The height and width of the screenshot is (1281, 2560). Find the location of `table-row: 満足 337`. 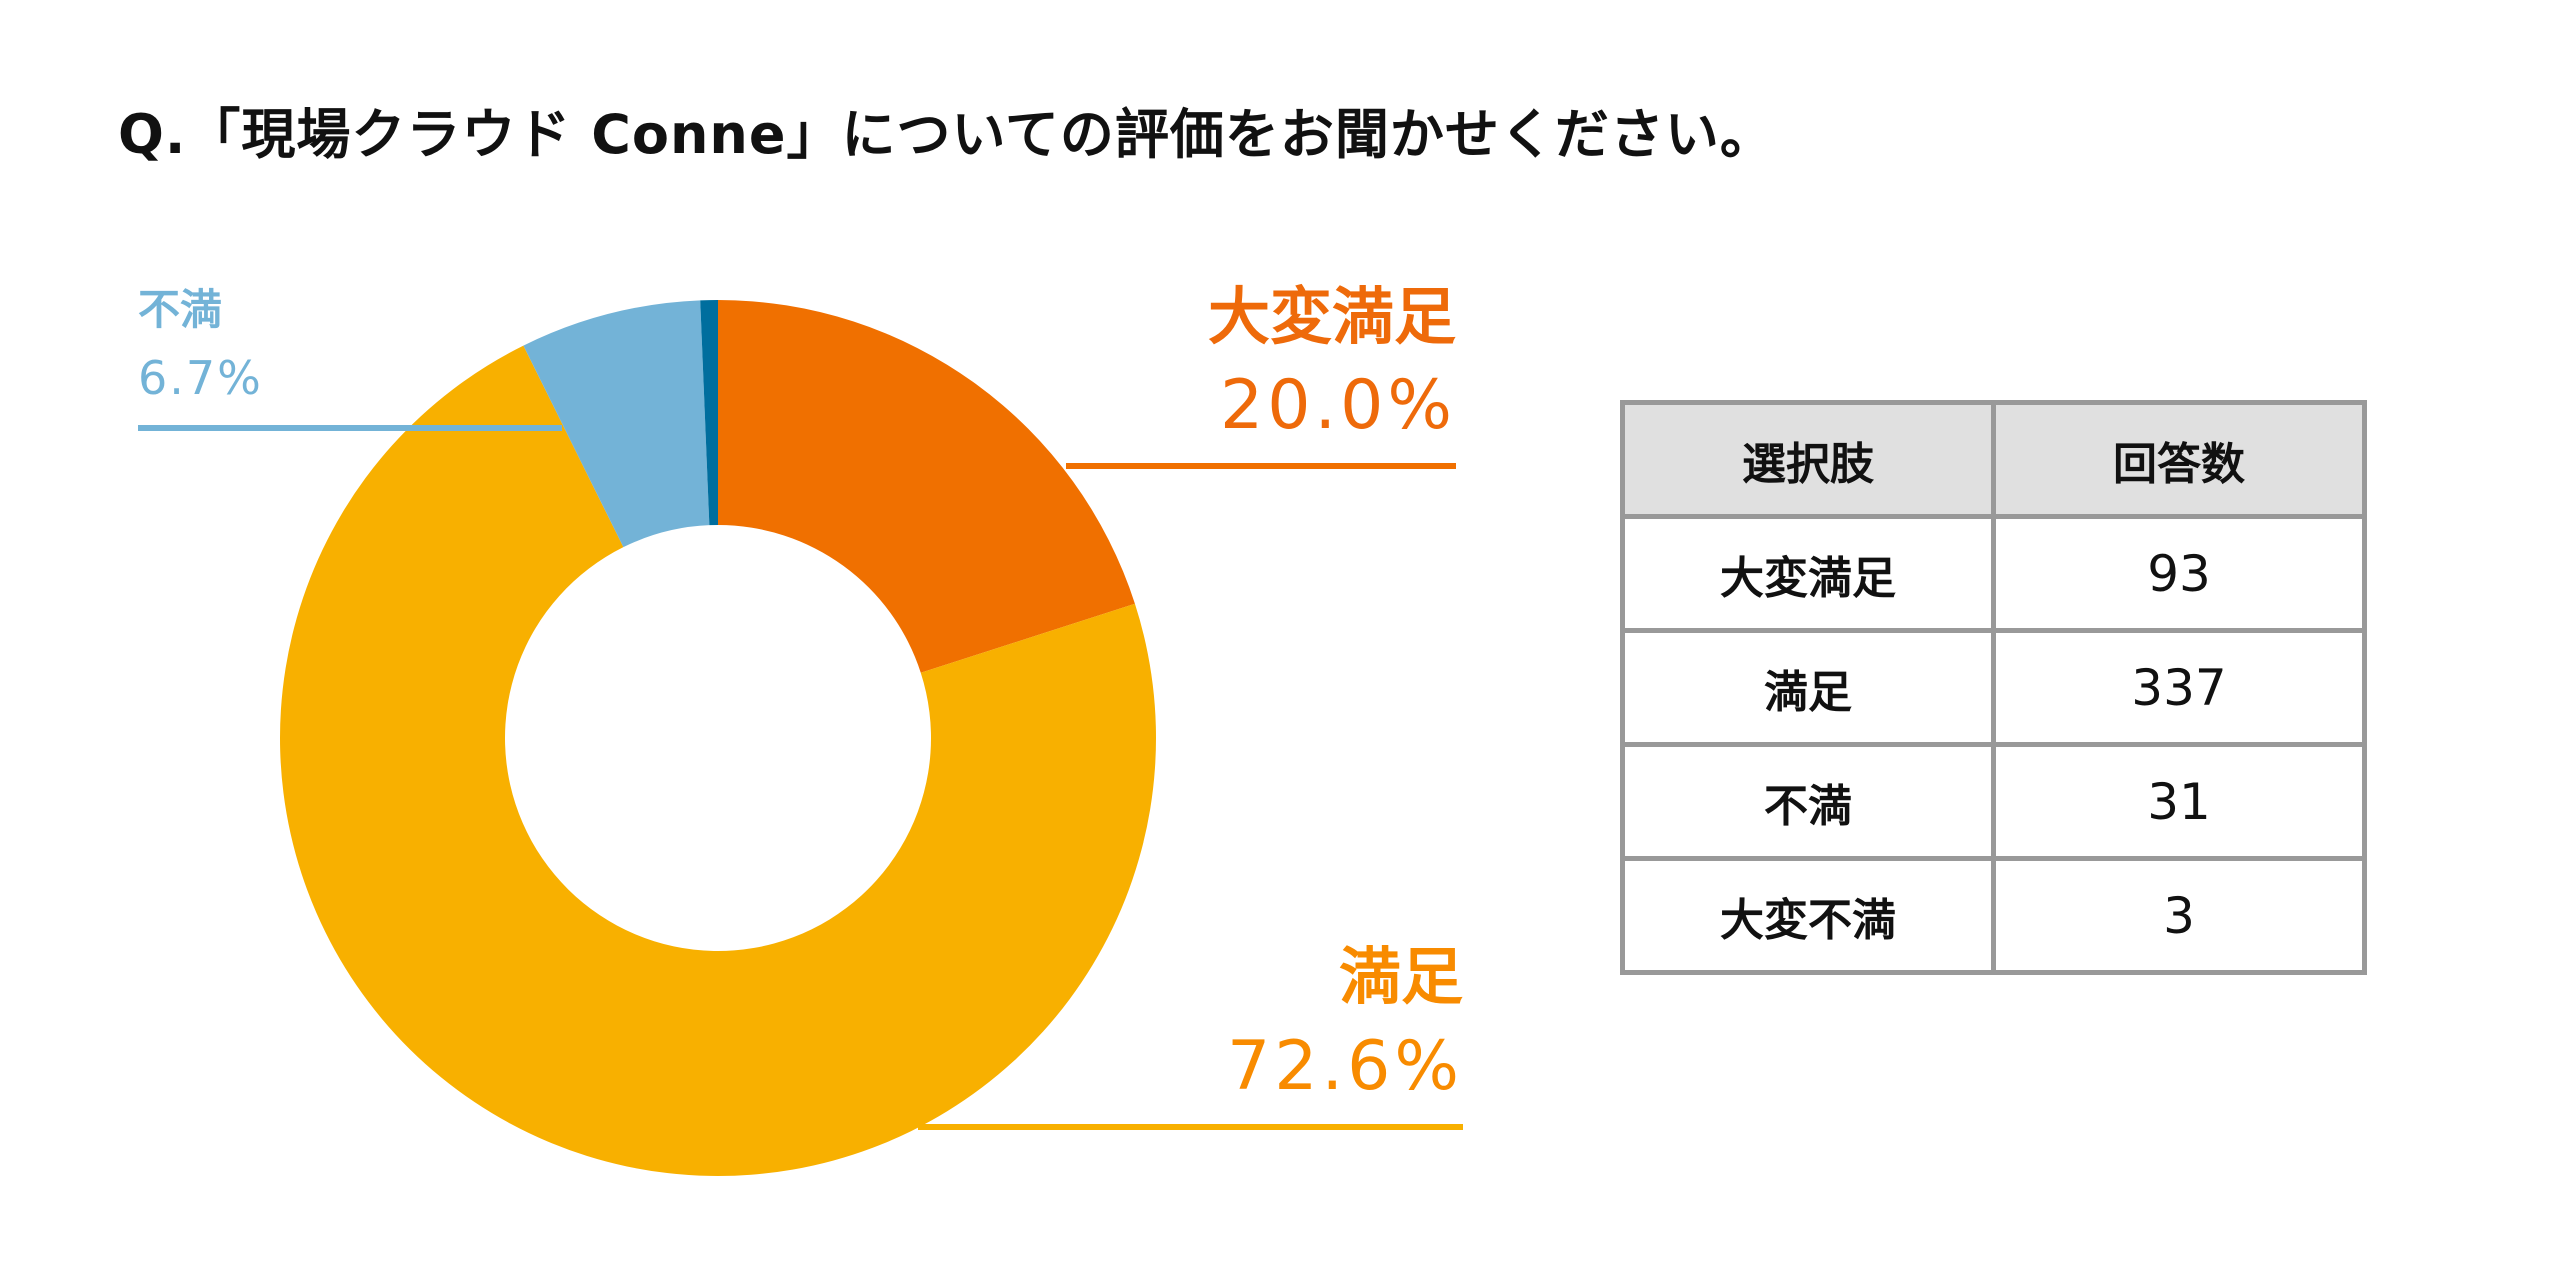

table-row: 満足 337 is located at coordinates (1993, 687).